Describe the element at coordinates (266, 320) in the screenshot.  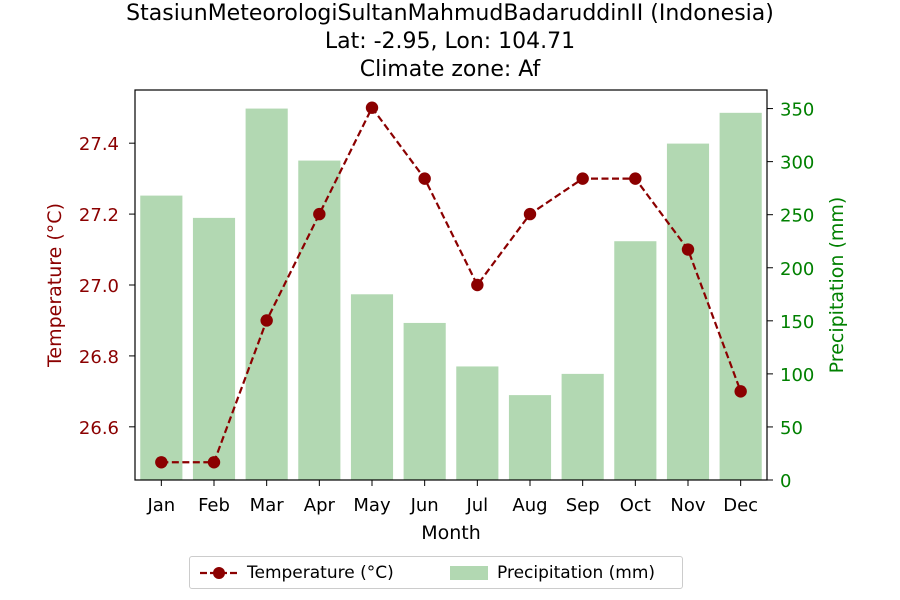
I see `temperature-point-mar` at that location.